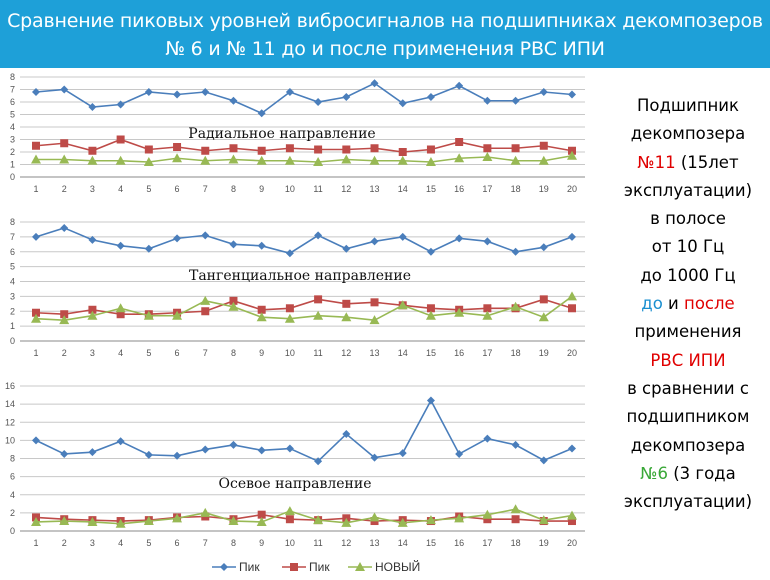 Image resolution: width=770 pixels, height=580 pixels. Describe the element at coordinates (12, 165) in the screenshot. I see `y-tick-label: 1` at that location.